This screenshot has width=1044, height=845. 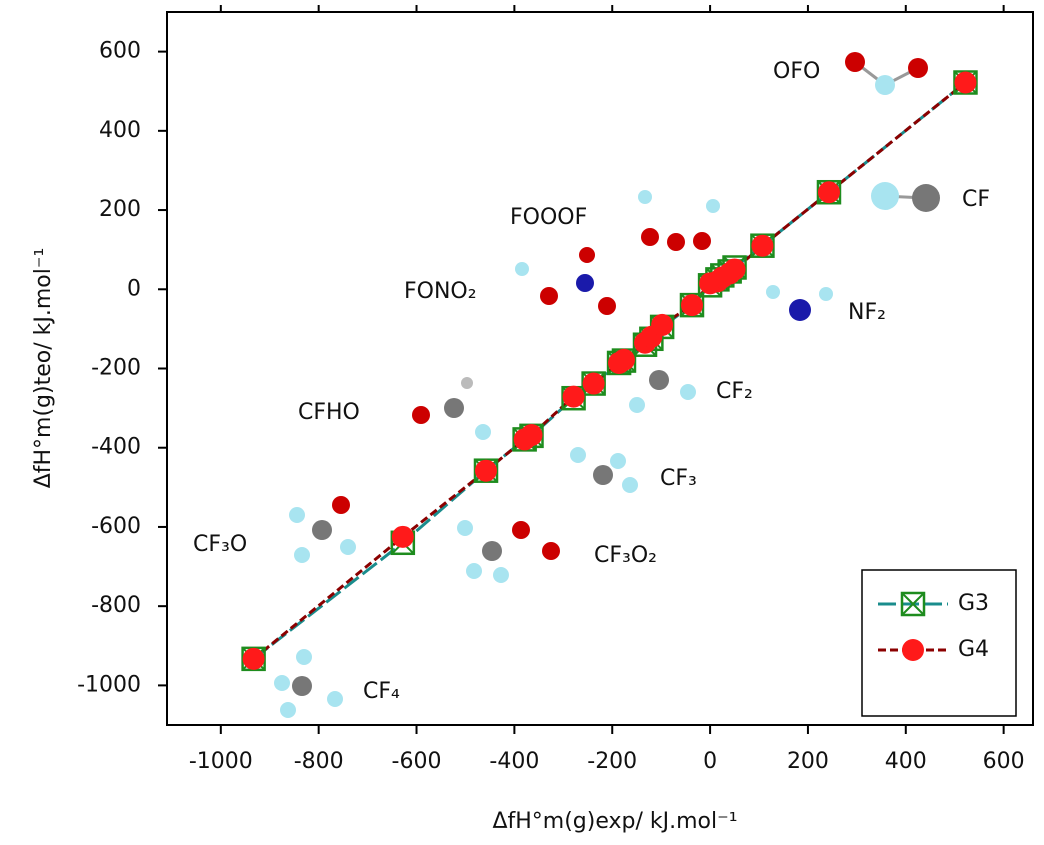 I want to click on y-tick-label: -800, so click(x=116, y=605).